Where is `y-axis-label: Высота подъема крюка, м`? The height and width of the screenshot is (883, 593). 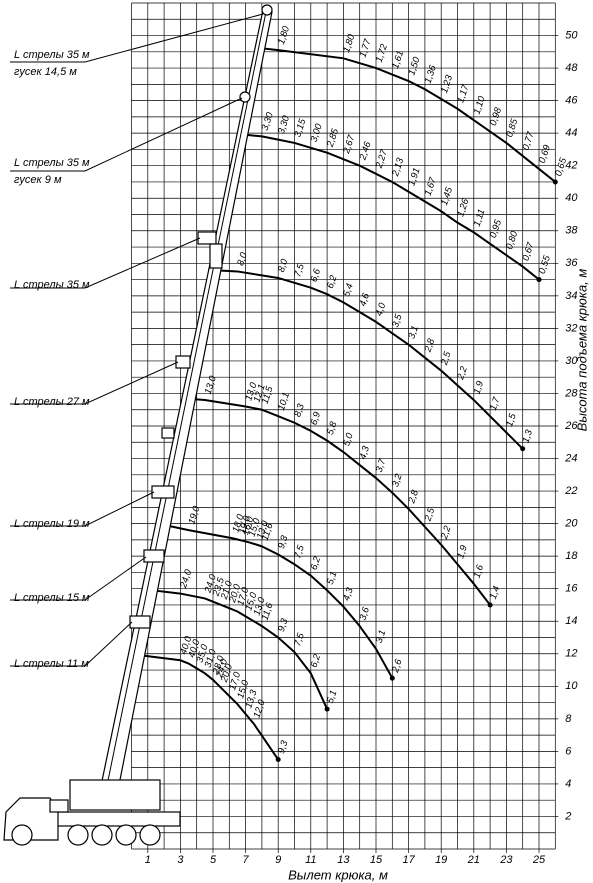 y-axis-label: Высота подъема крюка, м is located at coordinates (581, 350).